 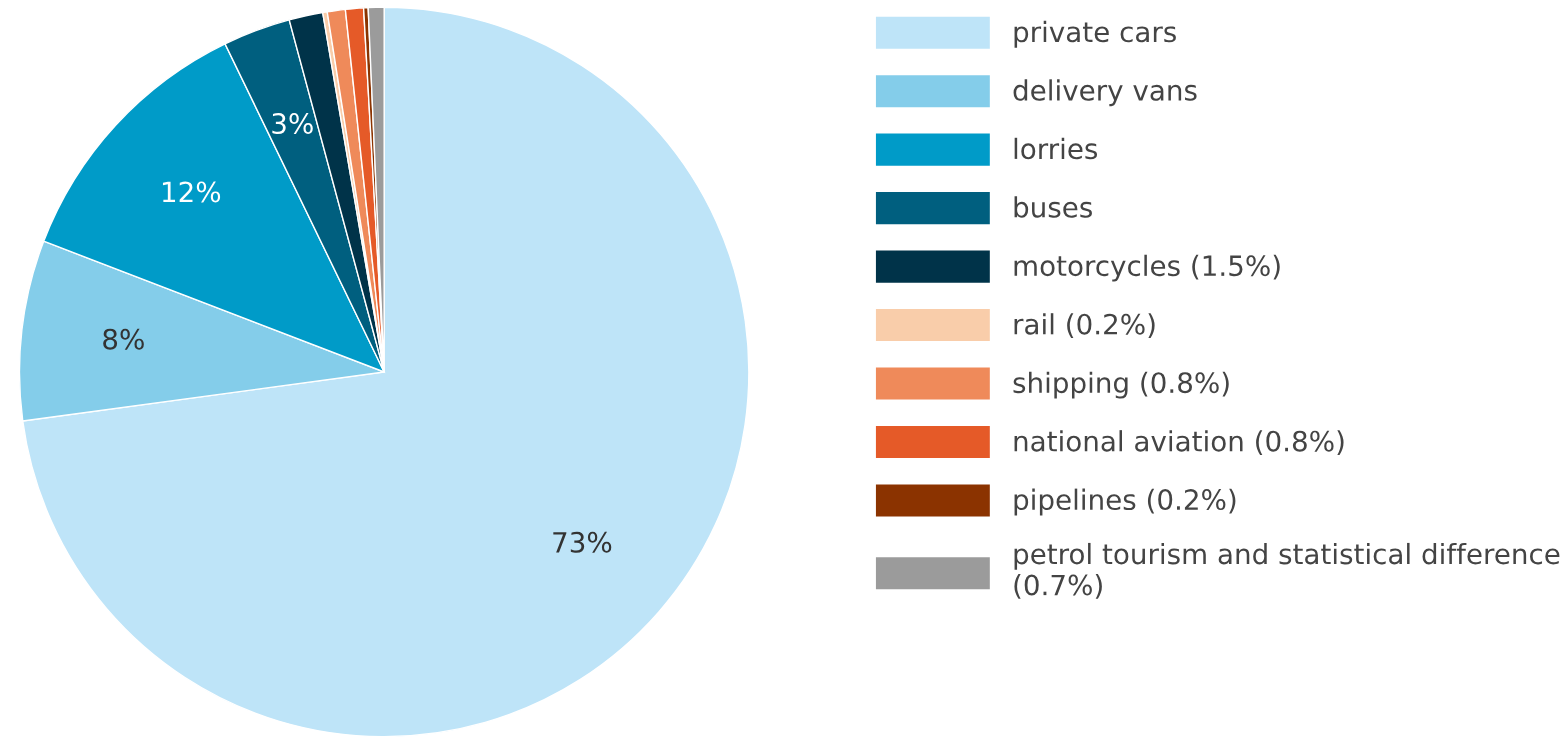 I want to click on data-label: 3%, so click(x=292, y=124).